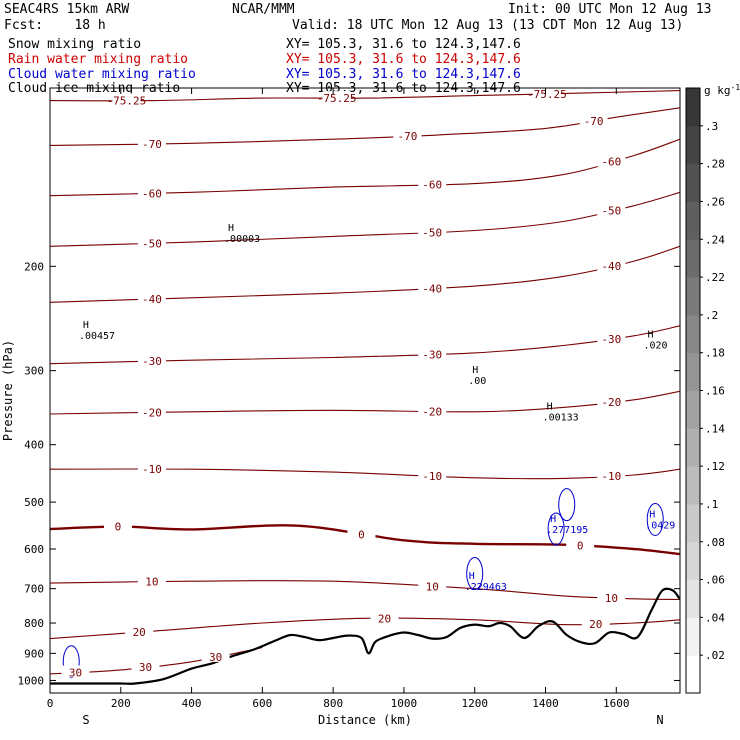  Describe the element at coordinates (715, 655) in the screenshot. I see `colorbar-tick-label: .02` at that location.